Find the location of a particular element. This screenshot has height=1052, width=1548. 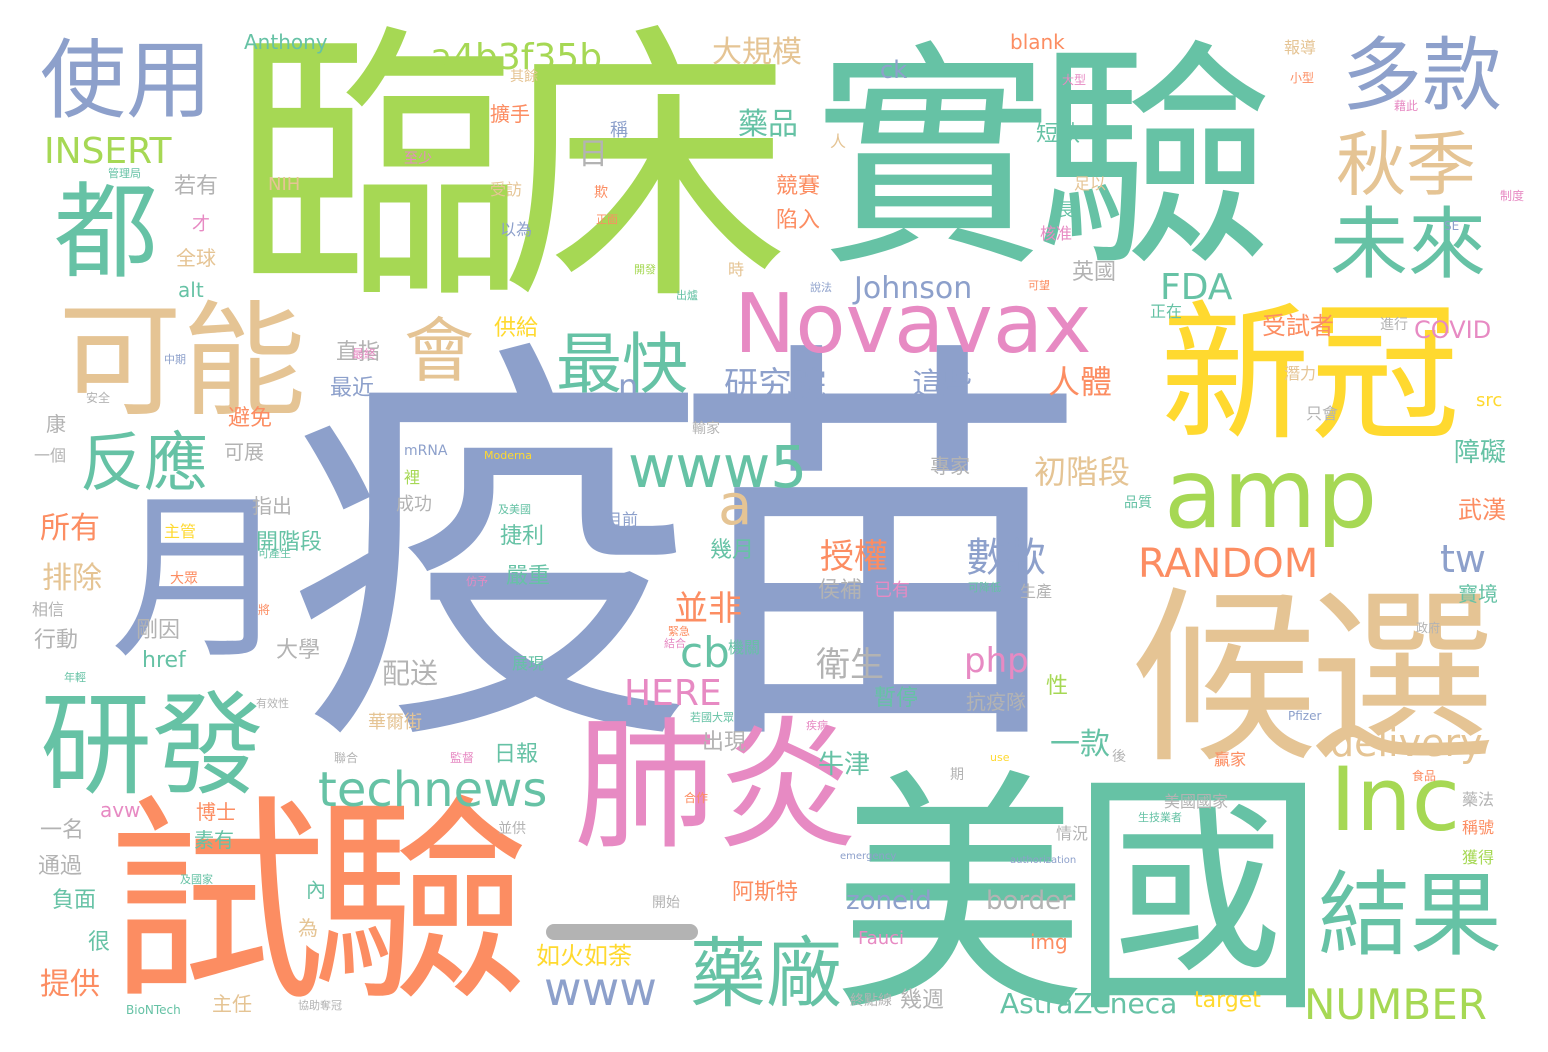

word-xingdong: 行動 is located at coordinates (56, 640).